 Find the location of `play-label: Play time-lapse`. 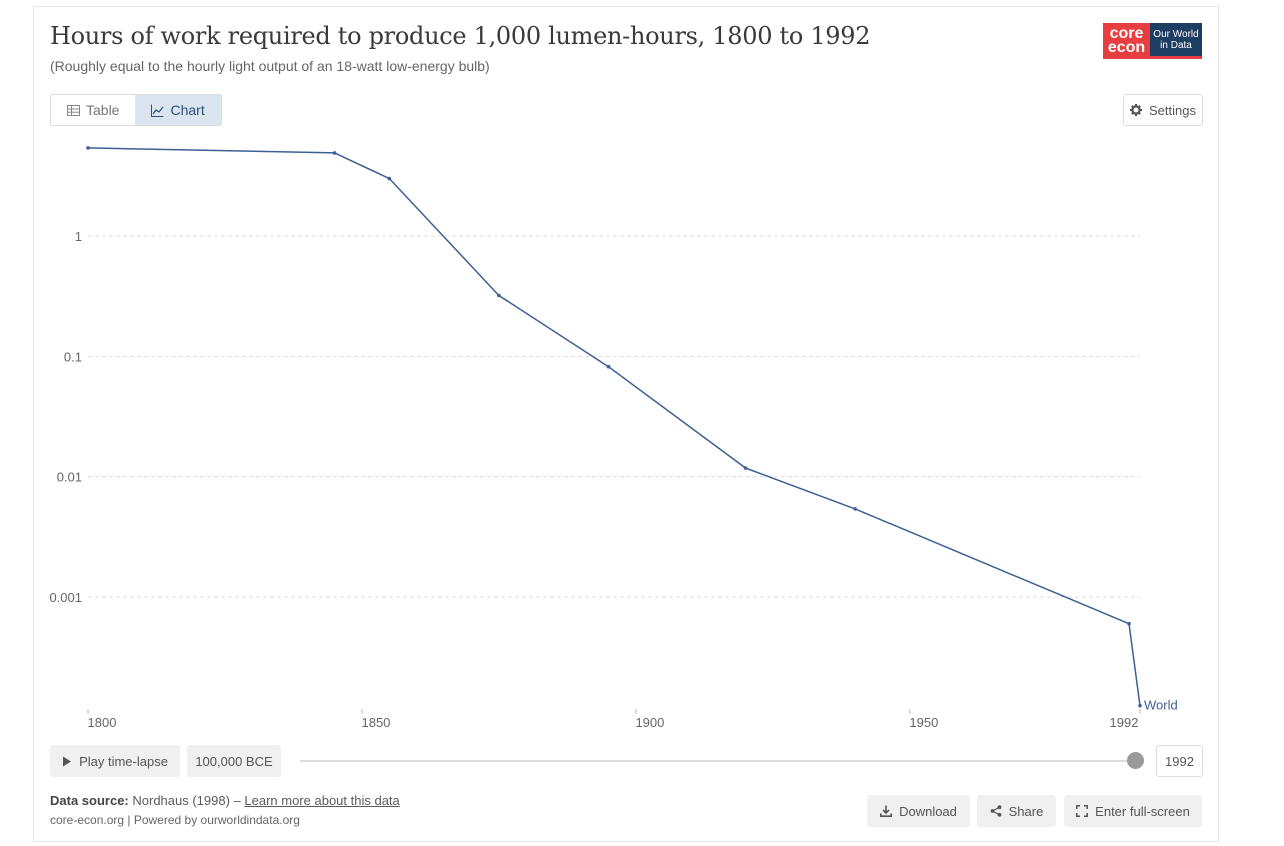

play-label: Play time-lapse is located at coordinates (123, 761).